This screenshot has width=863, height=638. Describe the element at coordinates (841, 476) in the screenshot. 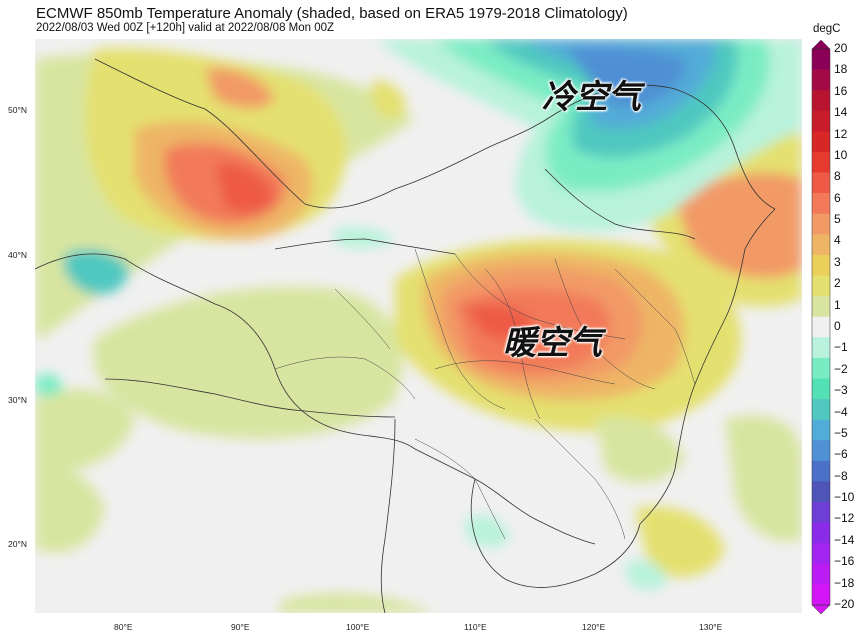

I see `colorbar-tick-label: −8` at that location.